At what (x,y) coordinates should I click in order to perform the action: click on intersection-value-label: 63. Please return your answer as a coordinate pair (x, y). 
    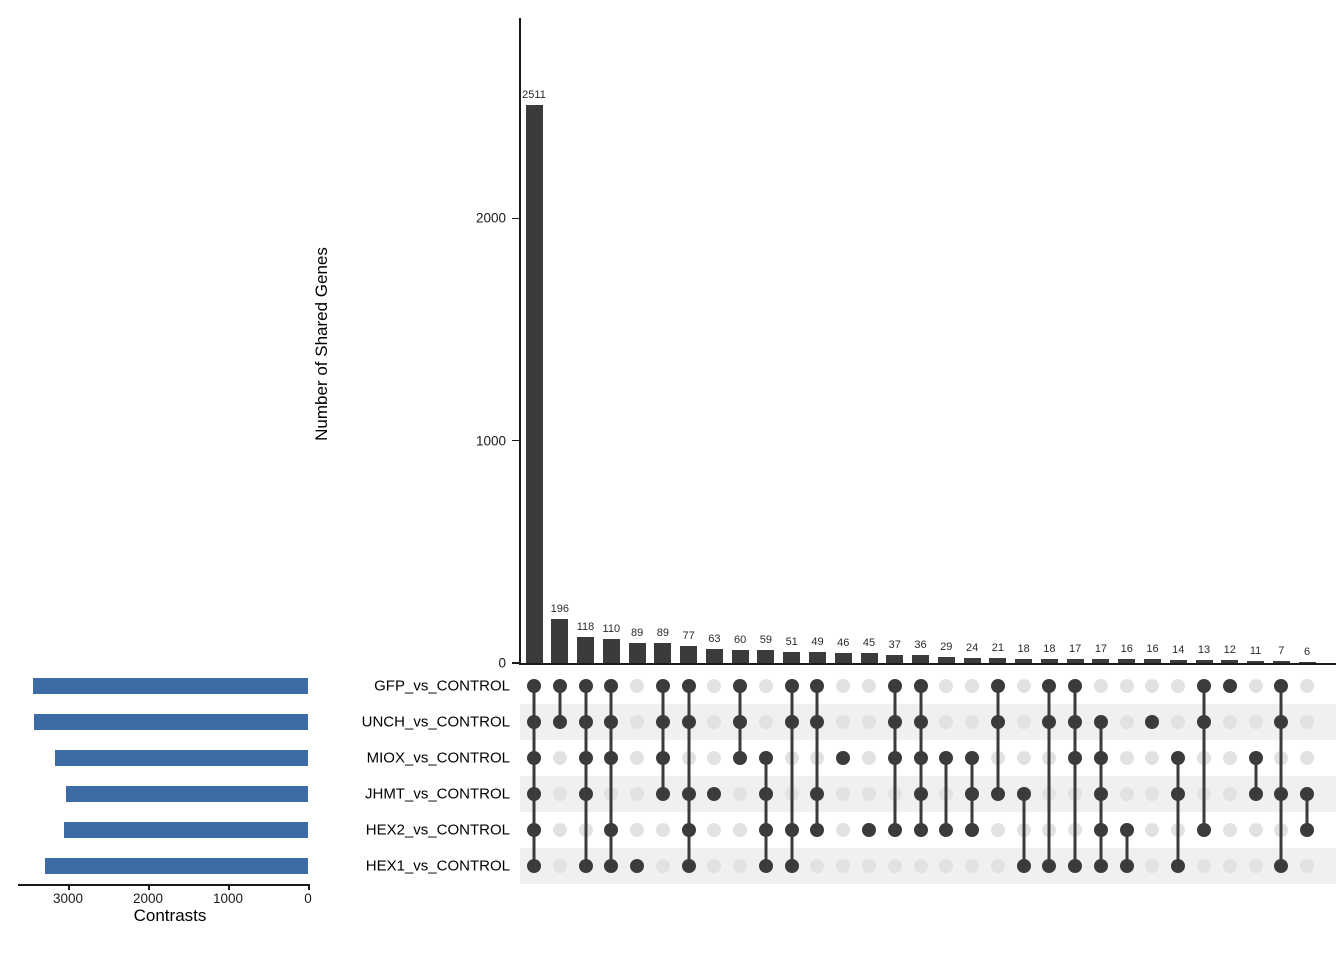
    Looking at the image, I should click on (714, 638).